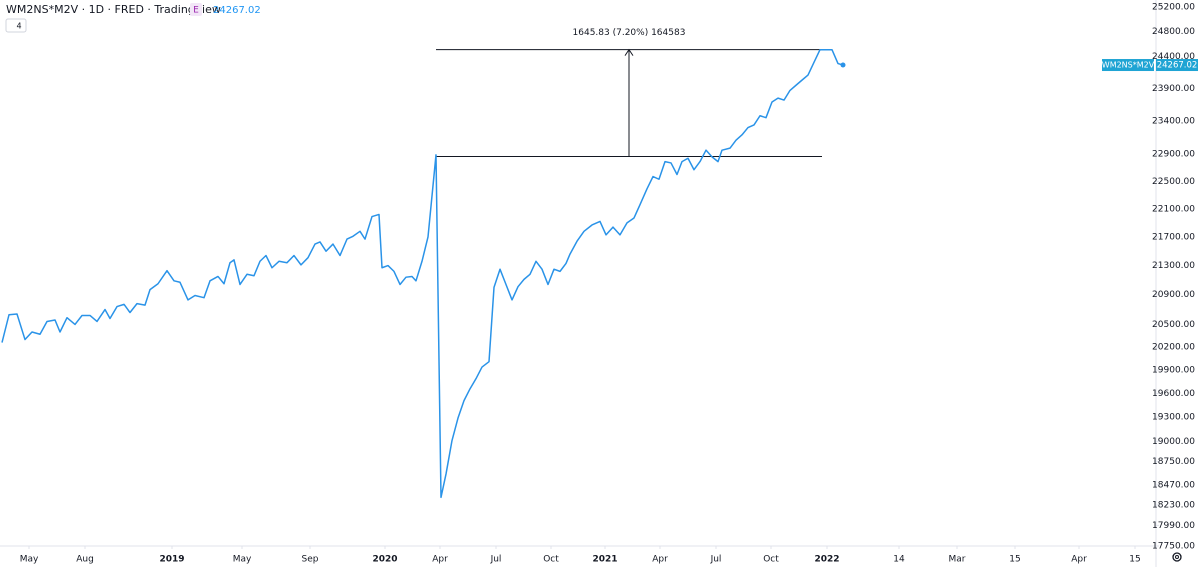 The image size is (1200, 567). I want to click on settings-icon, so click(1177, 557).